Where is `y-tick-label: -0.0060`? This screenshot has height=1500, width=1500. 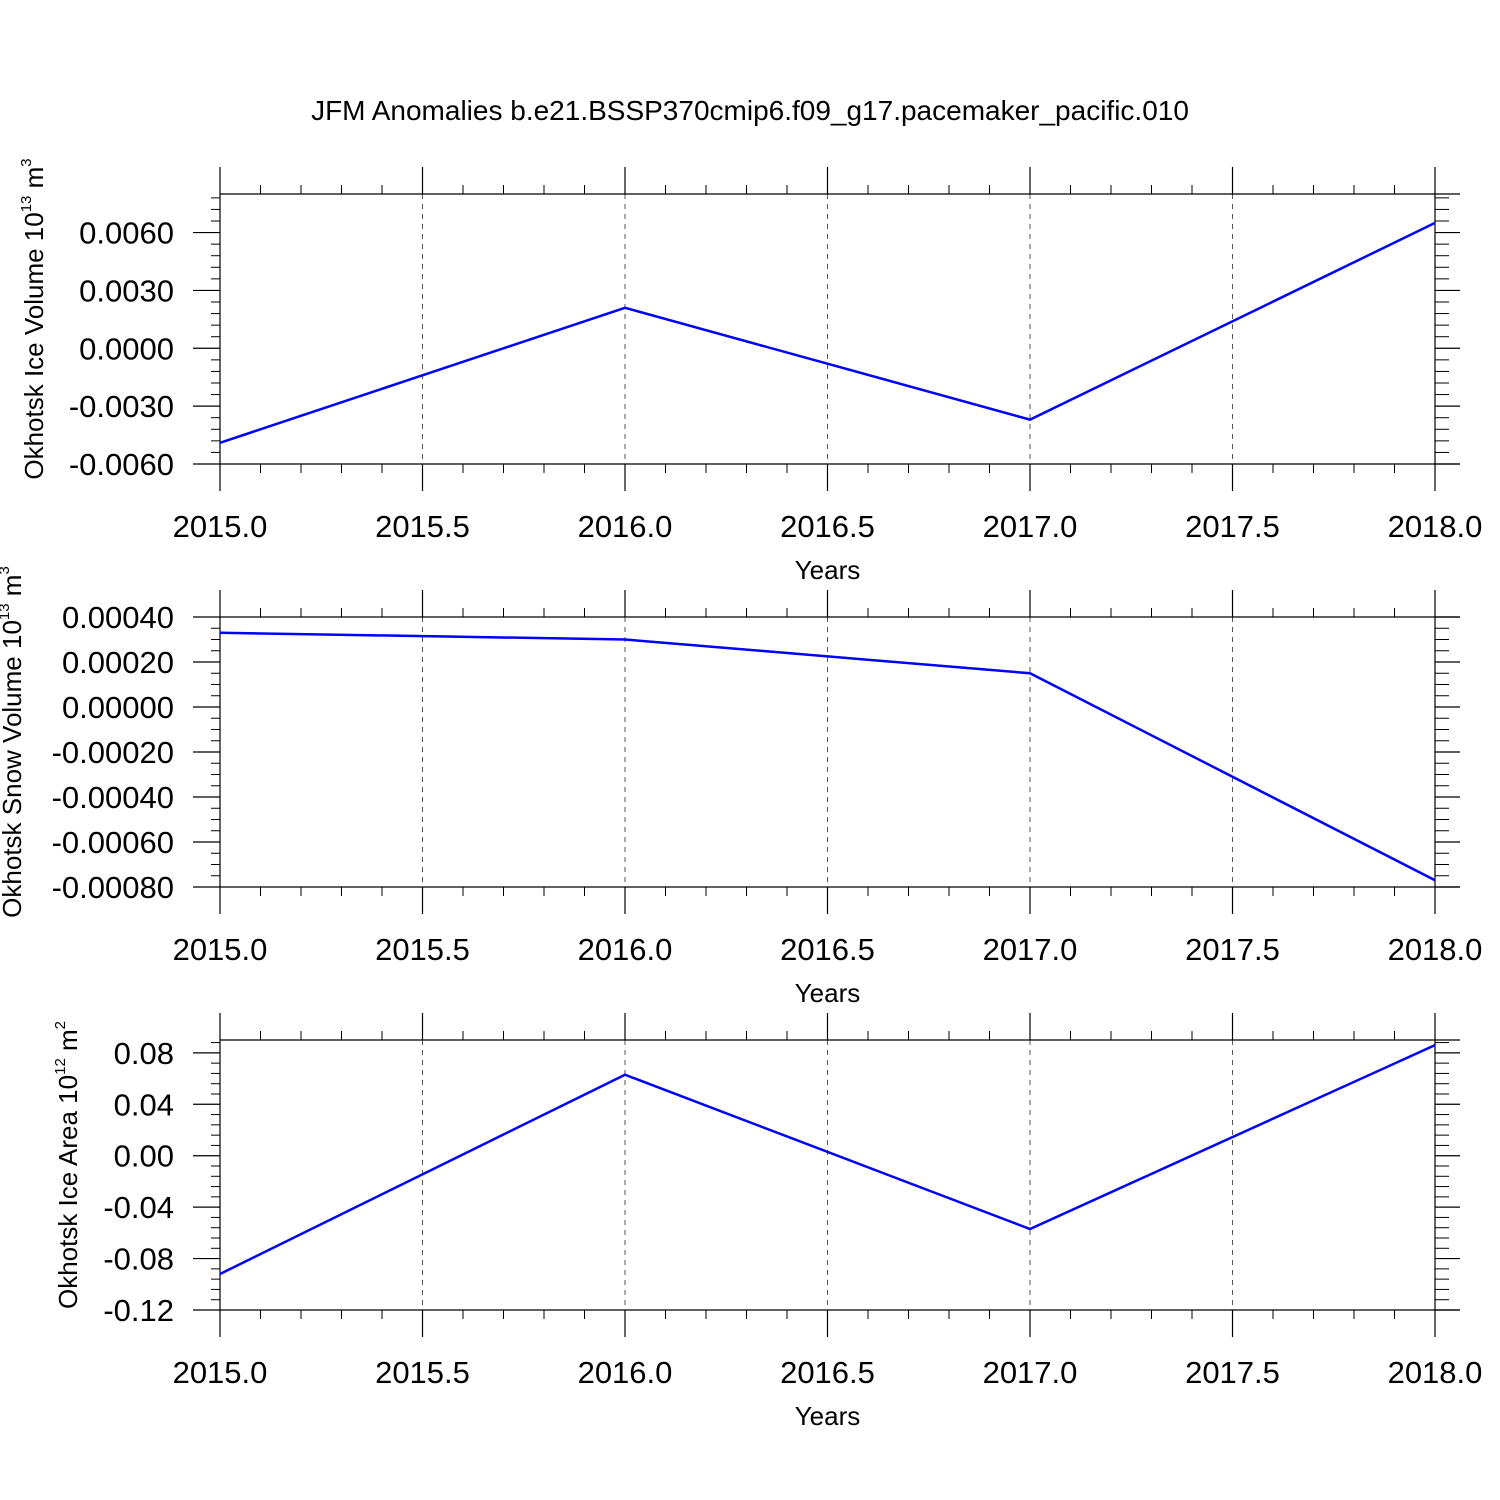 y-tick-label: -0.0060 is located at coordinates (121, 464).